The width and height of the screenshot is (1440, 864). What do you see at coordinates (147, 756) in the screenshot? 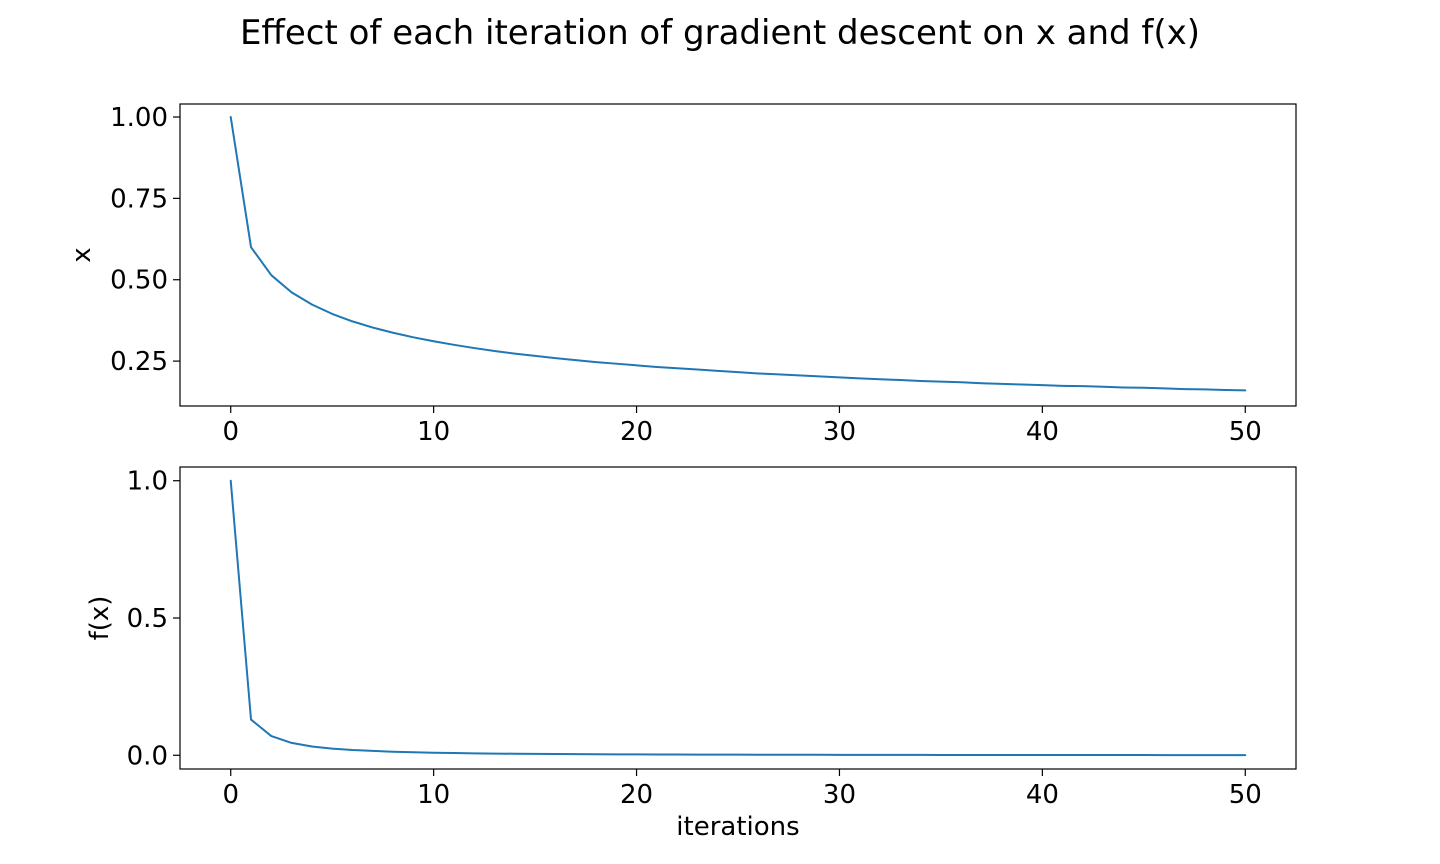
I see `y-tick-label: 0.0` at bounding box center [147, 756].